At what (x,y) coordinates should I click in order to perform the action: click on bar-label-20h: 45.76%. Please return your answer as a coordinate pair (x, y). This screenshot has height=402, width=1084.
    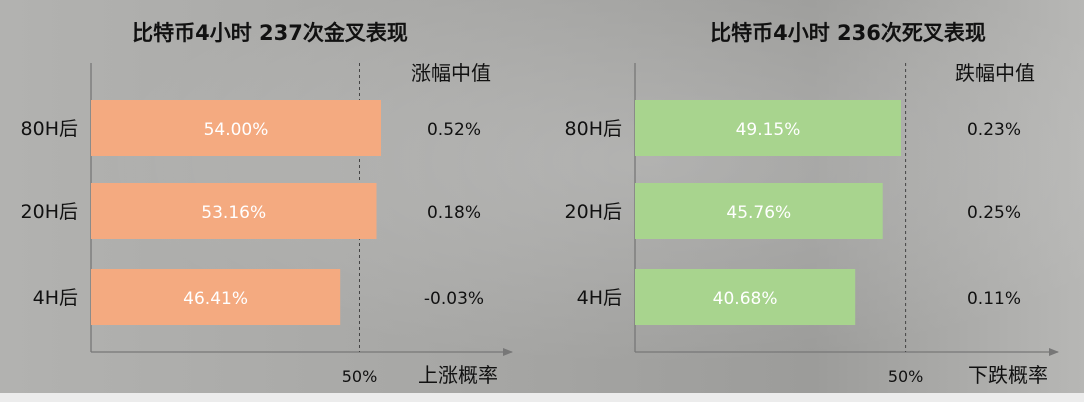
    Looking at the image, I should click on (758, 213).